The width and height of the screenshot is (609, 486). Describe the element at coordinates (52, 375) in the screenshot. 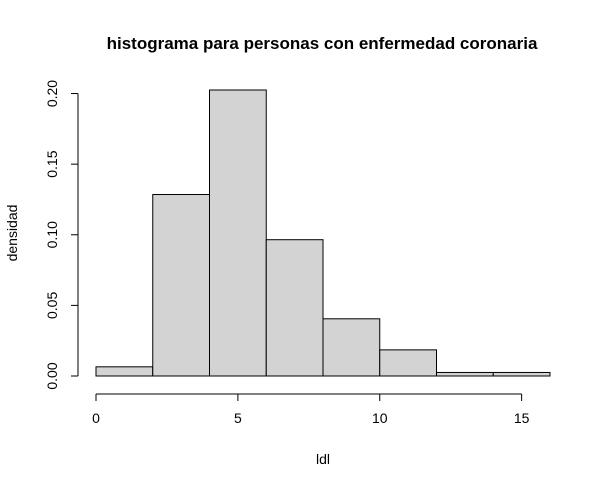

I see `y-tick-label: 0.00` at that location.